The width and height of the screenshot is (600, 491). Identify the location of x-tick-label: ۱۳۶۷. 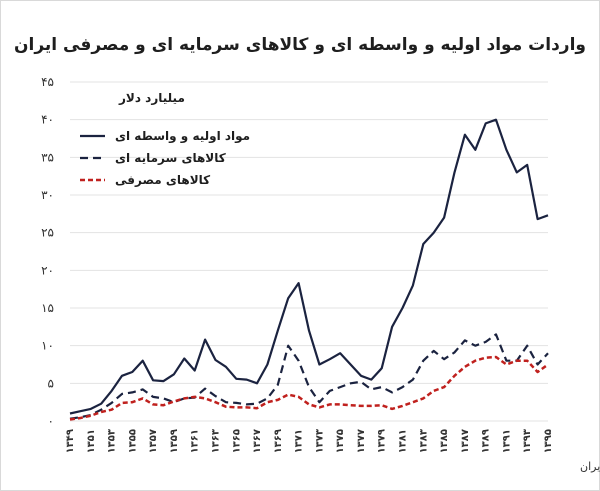
(257, 441).